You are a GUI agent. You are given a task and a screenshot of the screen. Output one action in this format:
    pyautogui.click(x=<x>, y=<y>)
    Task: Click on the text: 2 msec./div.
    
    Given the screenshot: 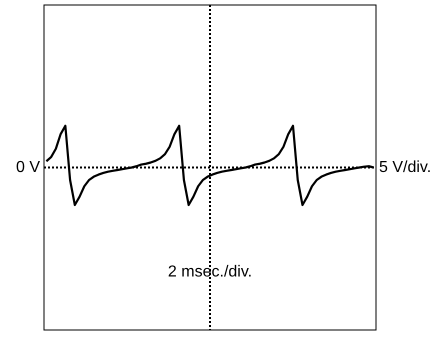 What is the action you would take?
    pyautogui.click(x=210, y=271)
    